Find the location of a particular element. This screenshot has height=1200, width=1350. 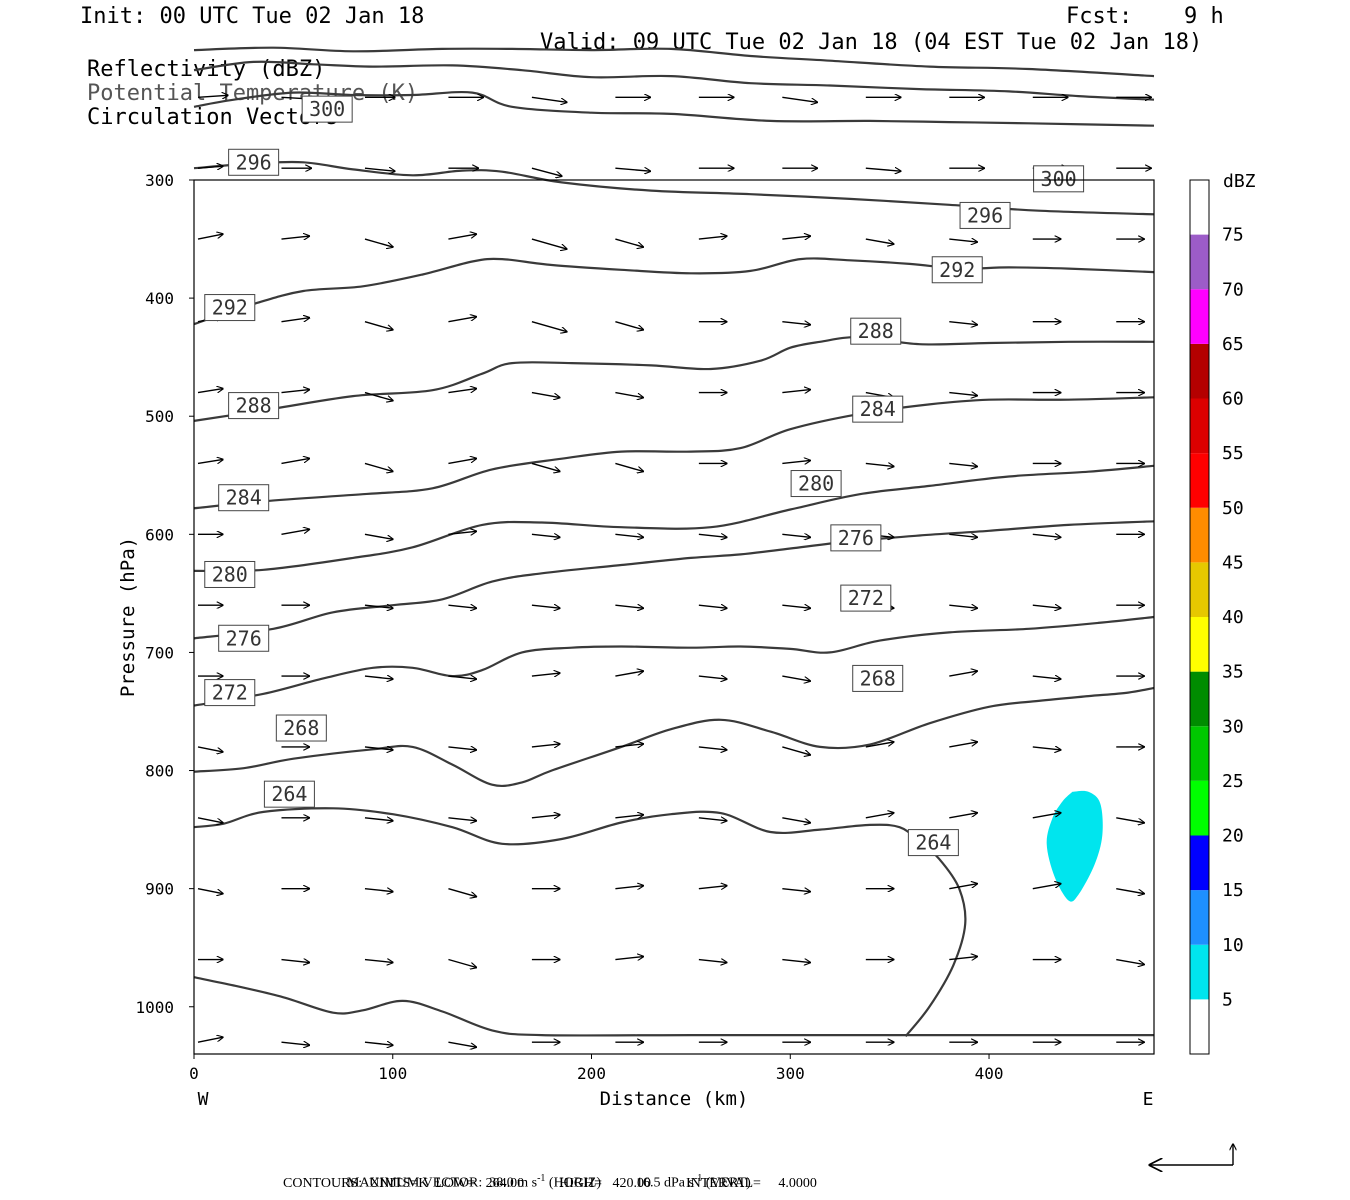

forecast-label: Fcst: is located at coordinates (1099, 16).